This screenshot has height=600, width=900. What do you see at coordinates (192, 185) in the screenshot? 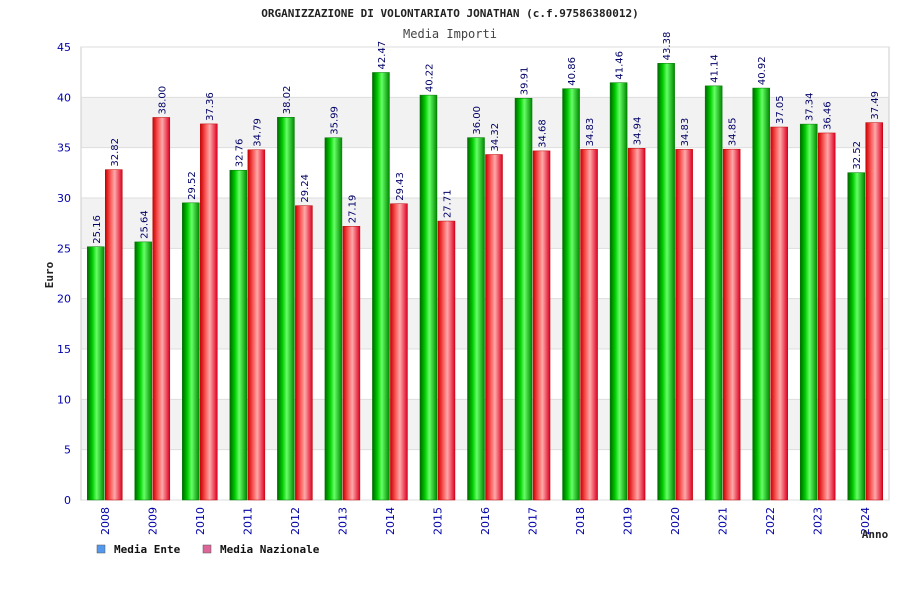
I see `data-label: 29.52` at bounding box center [192, 185].